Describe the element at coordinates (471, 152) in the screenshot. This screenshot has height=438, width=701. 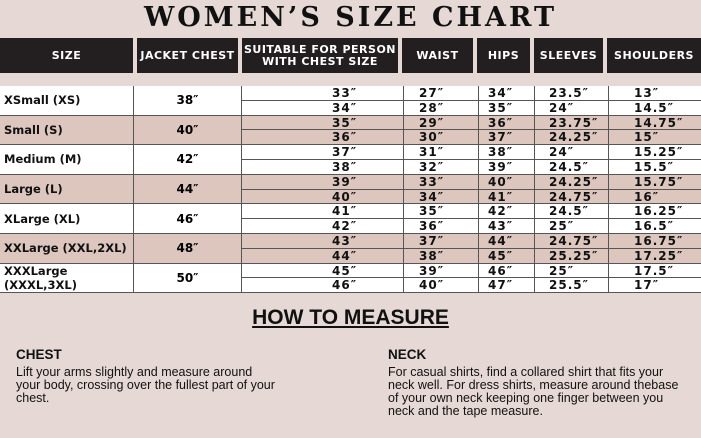
I see `sub-row: 37″ 31″ 38″ 24″ 15.25″` at that location.